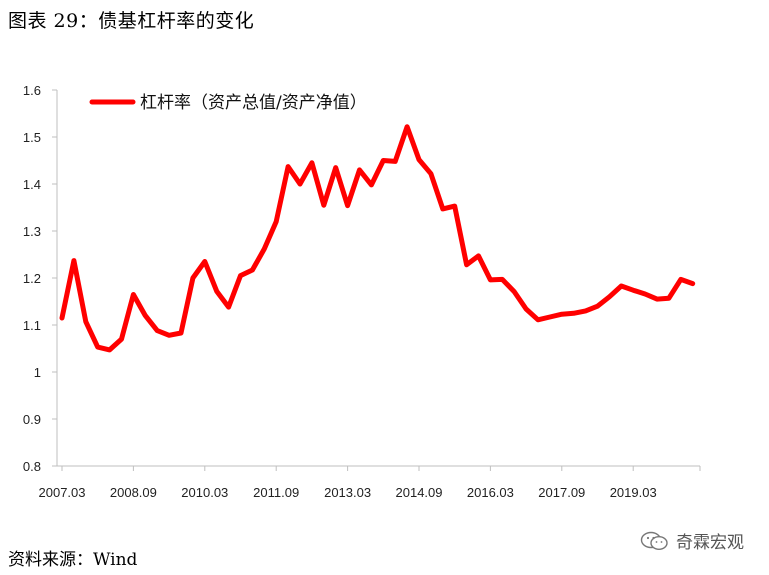  What do you see at coordinates (710, 543) in the screenshot?
I see `watermark-text: 奇霖宏观` at bounding box center [710, 543].